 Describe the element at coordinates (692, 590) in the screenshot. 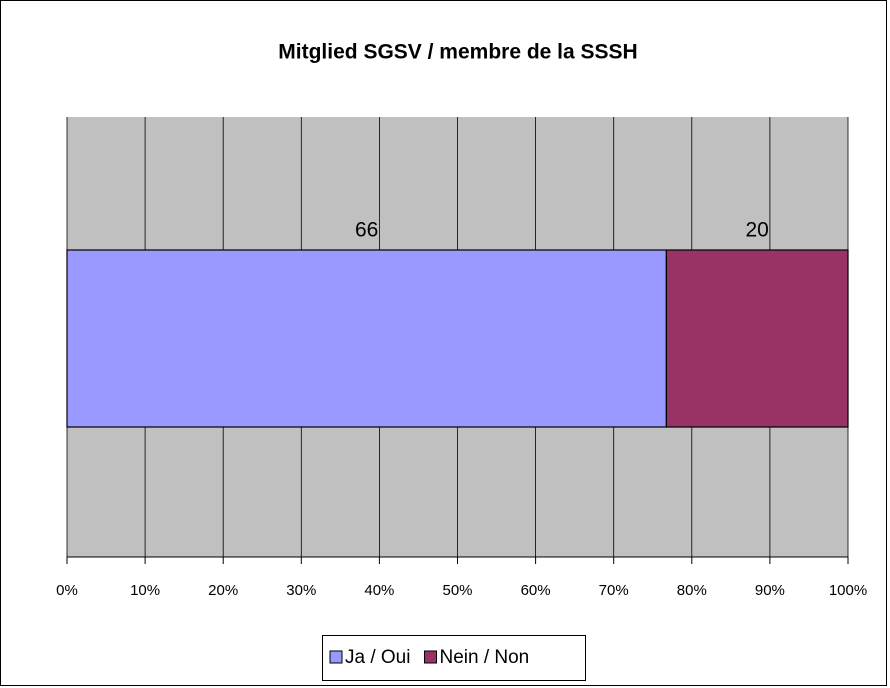

I see `x-tick-label: 80%` at that location.